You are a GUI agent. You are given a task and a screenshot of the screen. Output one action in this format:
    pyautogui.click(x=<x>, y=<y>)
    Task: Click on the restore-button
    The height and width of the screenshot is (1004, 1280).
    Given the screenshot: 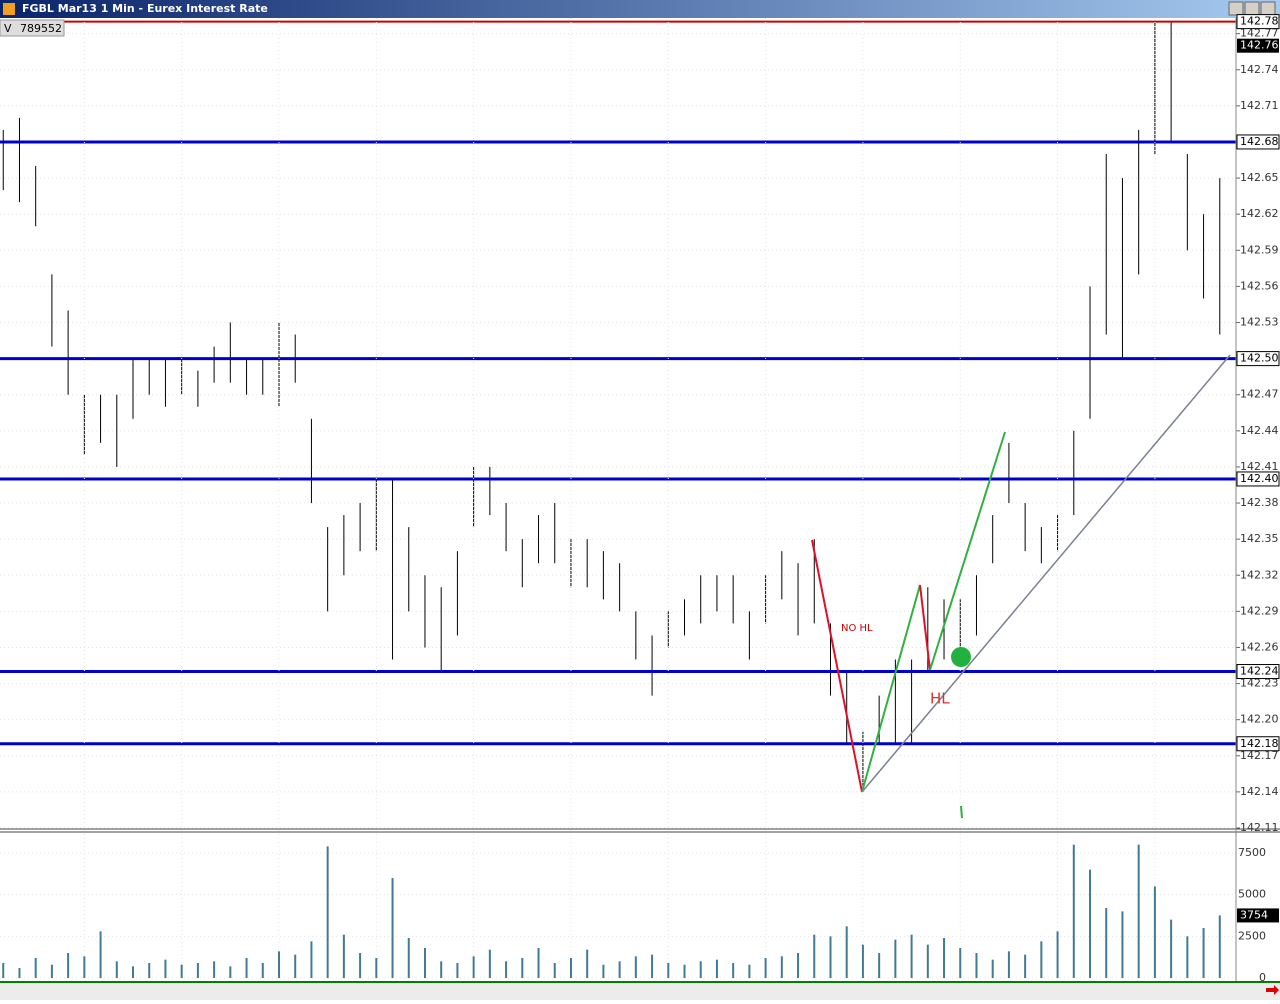 What is the action you would take?
    pyautogui.click(x=1252, y=8)
    